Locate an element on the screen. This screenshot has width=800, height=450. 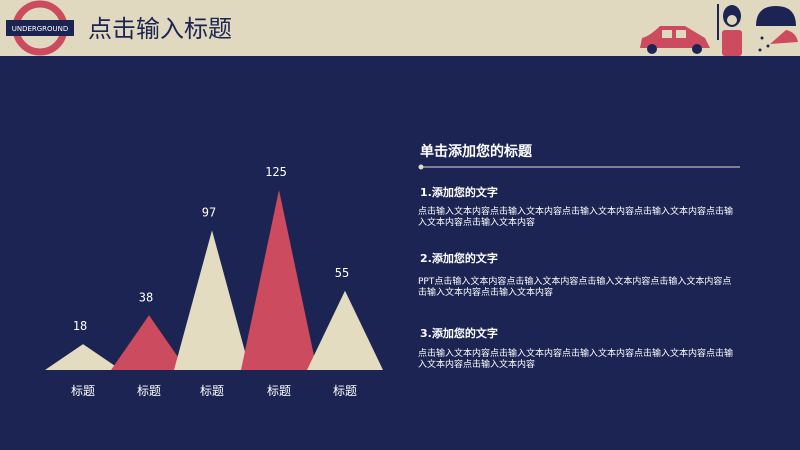
title: 点击输入标题 is located at coordinates (160, 29).